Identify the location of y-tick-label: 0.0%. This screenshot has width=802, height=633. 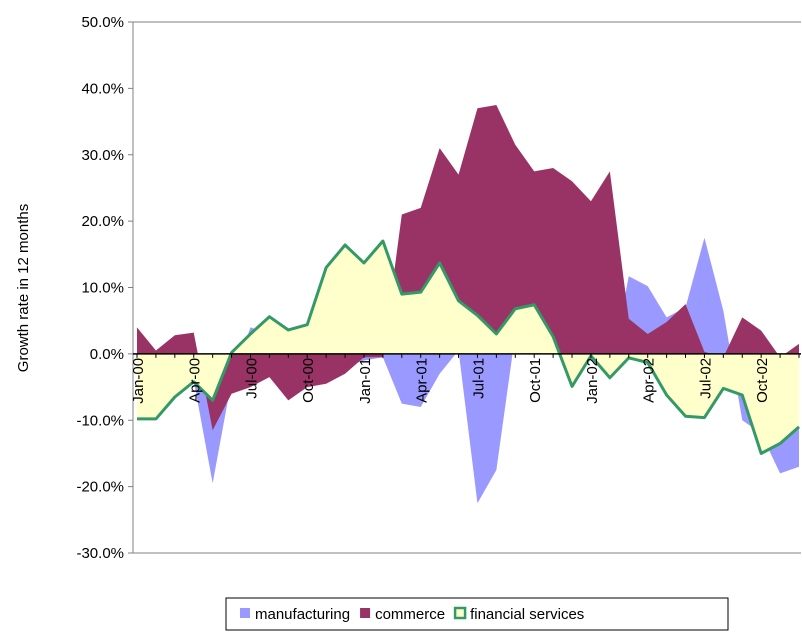
(107, 354).